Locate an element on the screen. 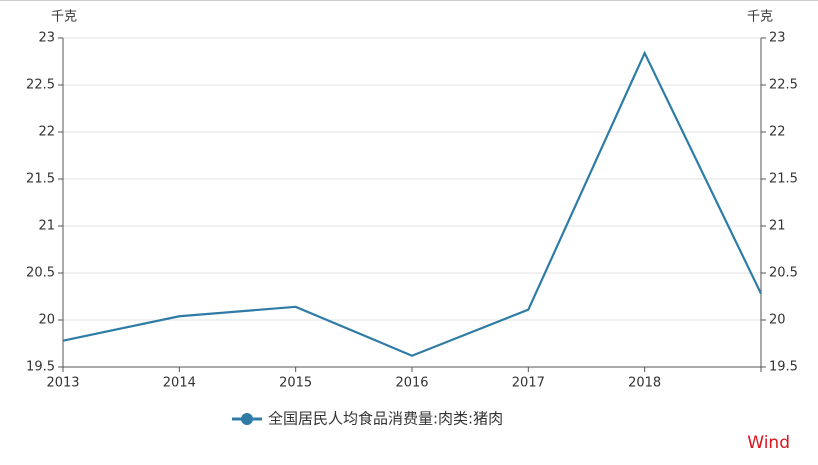 The height and width of the screenshot is (465, 818). x-tick-label: 2015 is located at coordinates (295, 383).